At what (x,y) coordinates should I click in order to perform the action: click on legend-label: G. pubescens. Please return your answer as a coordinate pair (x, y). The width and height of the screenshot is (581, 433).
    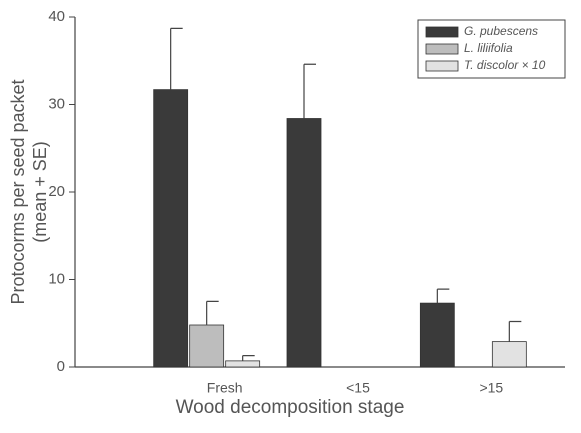
    Looking at the image, I should click on (501, 31).